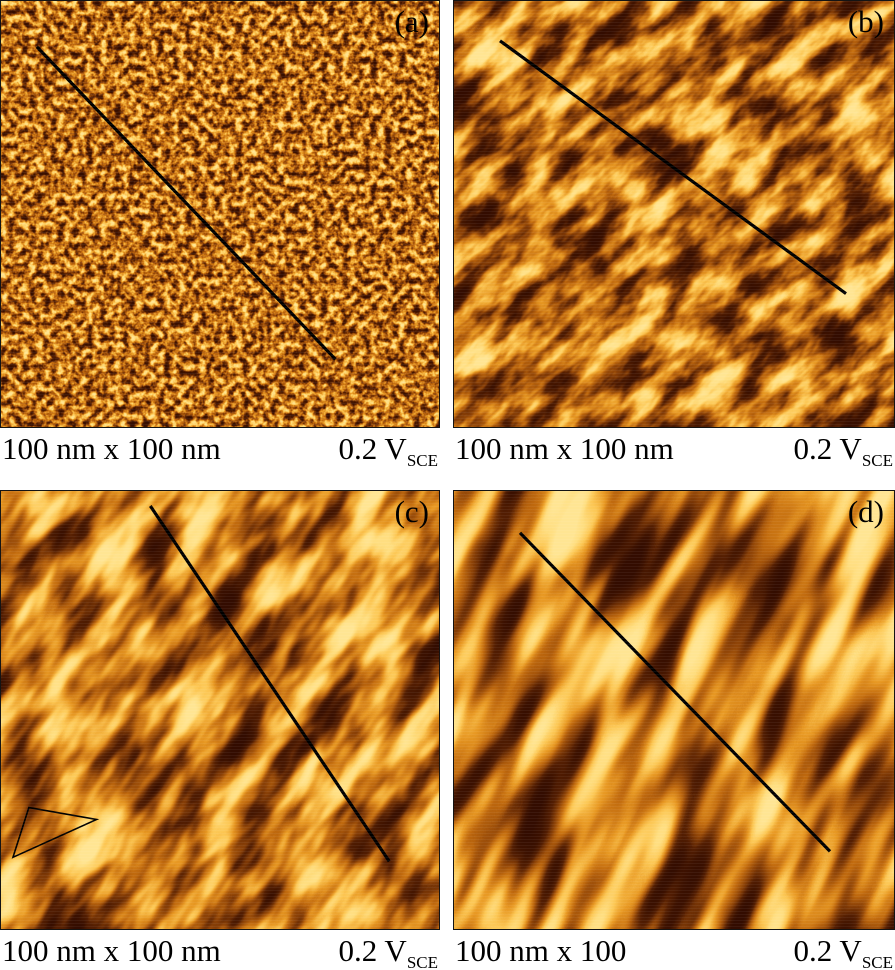 This screenshot has width=895, height=970. What do you see at coordinates (865, 21) in the screenshot?
I see `panel-label: (b)` at bounding box center [865, 21].